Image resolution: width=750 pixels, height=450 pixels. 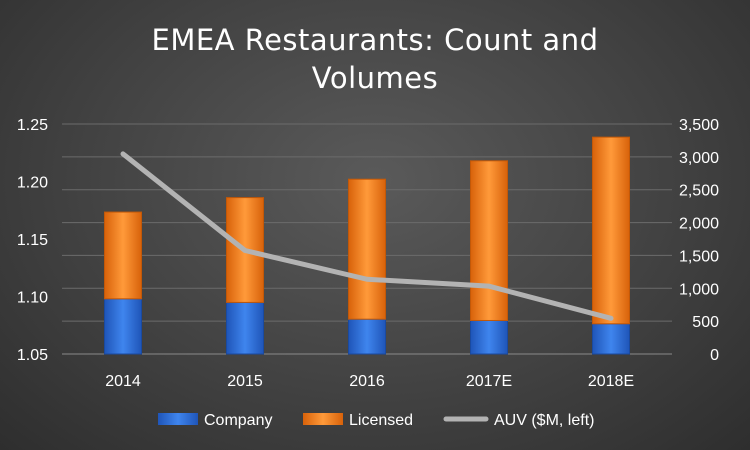 I want to click on left-tick-label: 1.15, so click(x=32, y=240).